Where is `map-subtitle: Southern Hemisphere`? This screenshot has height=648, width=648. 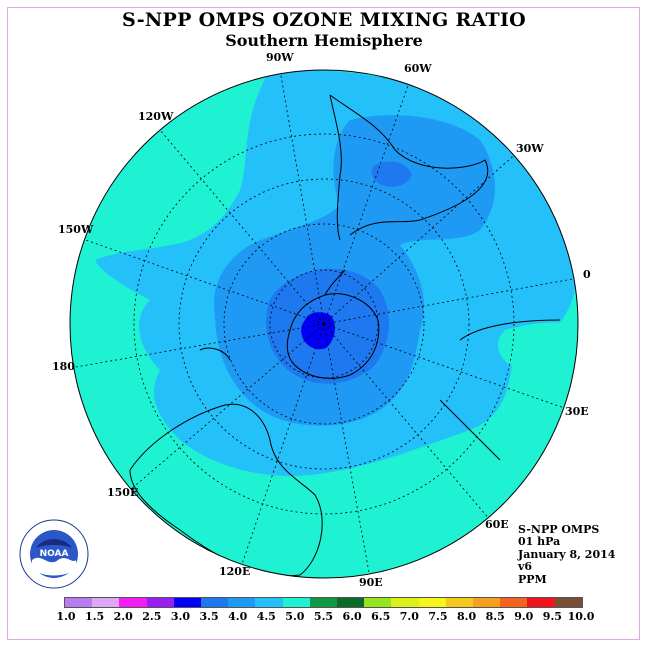
map-subtitle: Southern Hemisphere is located at coordinates (324, 40).